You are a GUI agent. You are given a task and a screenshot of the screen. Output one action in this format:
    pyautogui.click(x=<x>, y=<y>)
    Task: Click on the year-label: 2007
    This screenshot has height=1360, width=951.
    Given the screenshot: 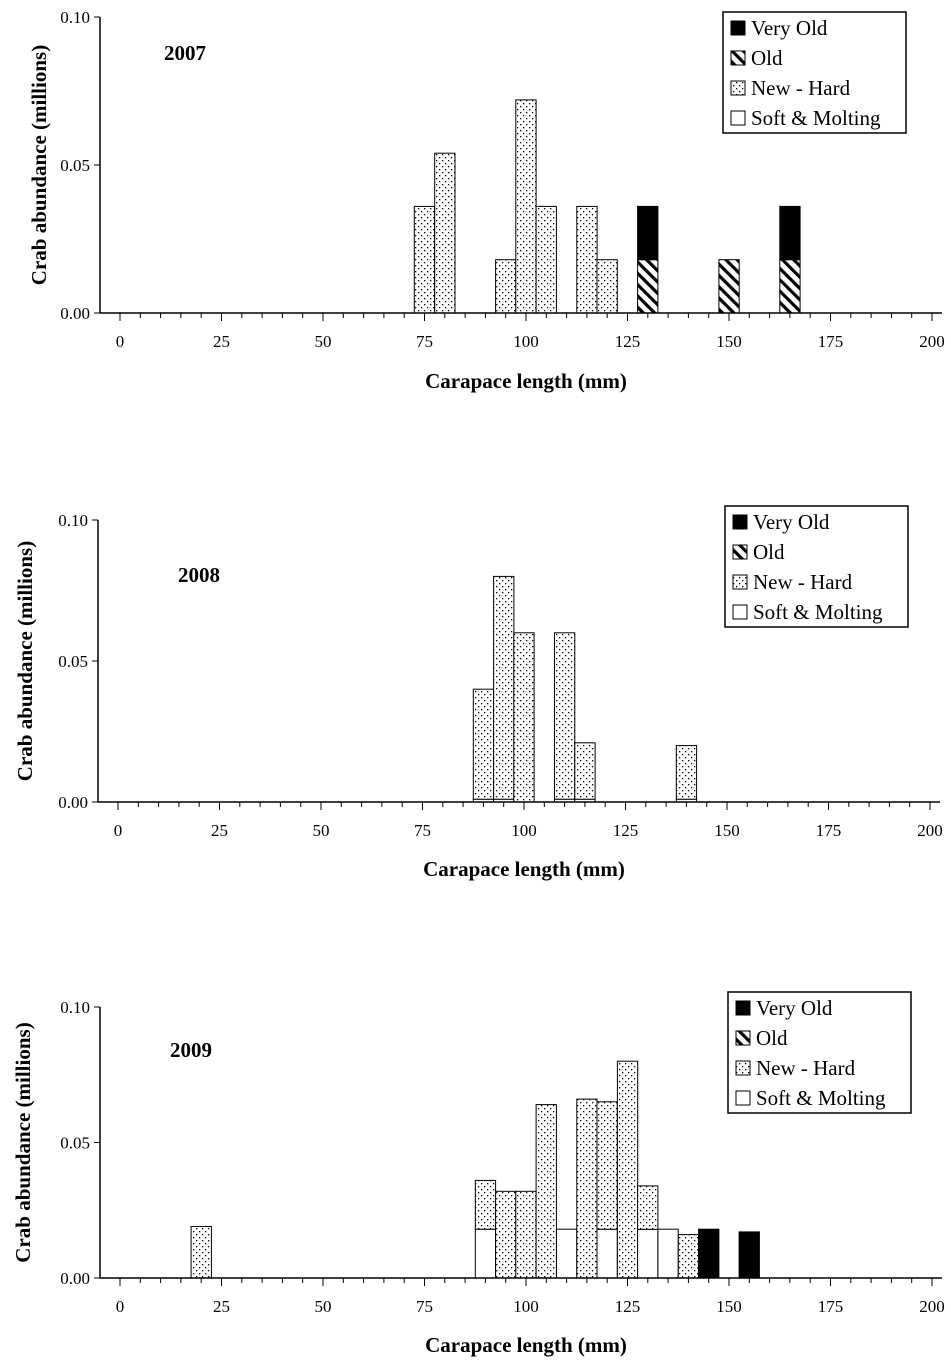 What is the action you would take?
    pyautogui.click(x=185, y=53)
    